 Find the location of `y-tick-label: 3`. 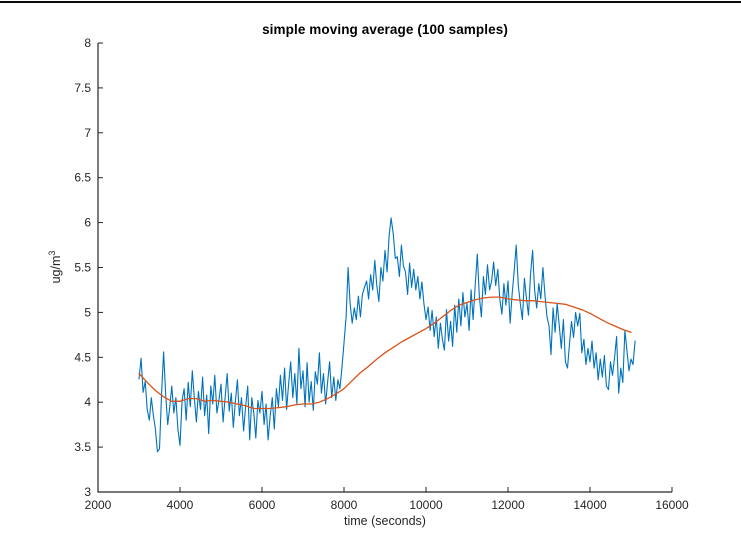

y-tick-label: 3 is located at coordinates (87, 492).